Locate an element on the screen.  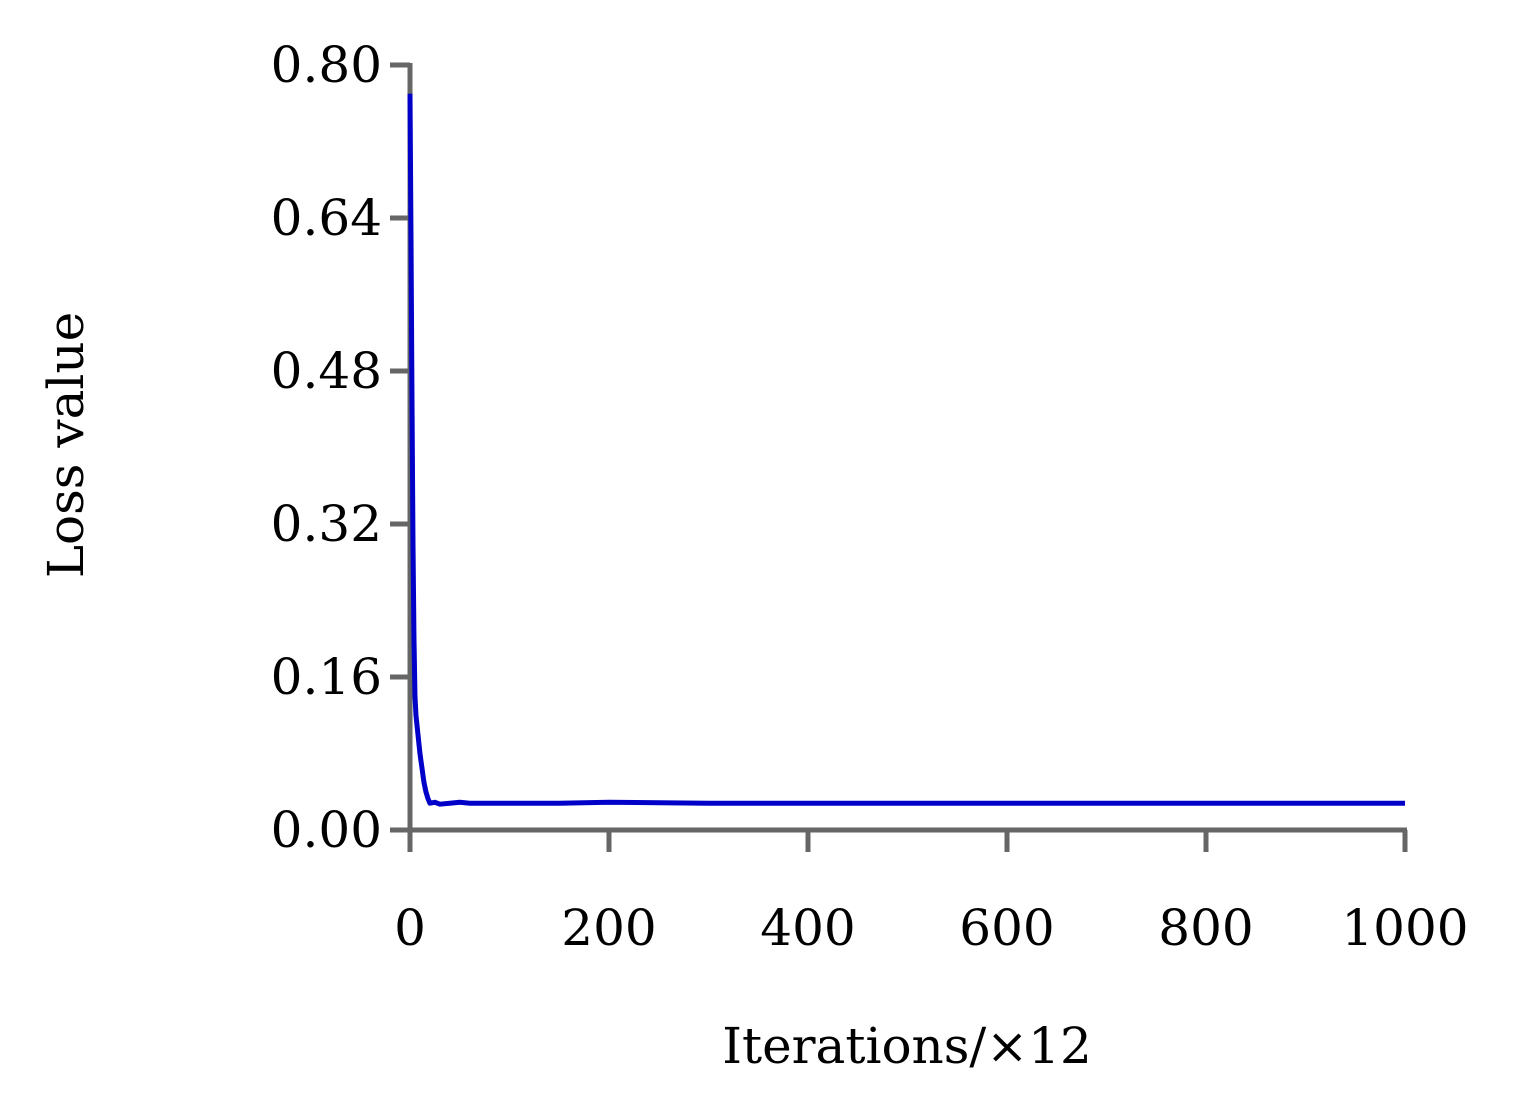
y-tick-label: 0.48 is located at coordinates (326, 371).